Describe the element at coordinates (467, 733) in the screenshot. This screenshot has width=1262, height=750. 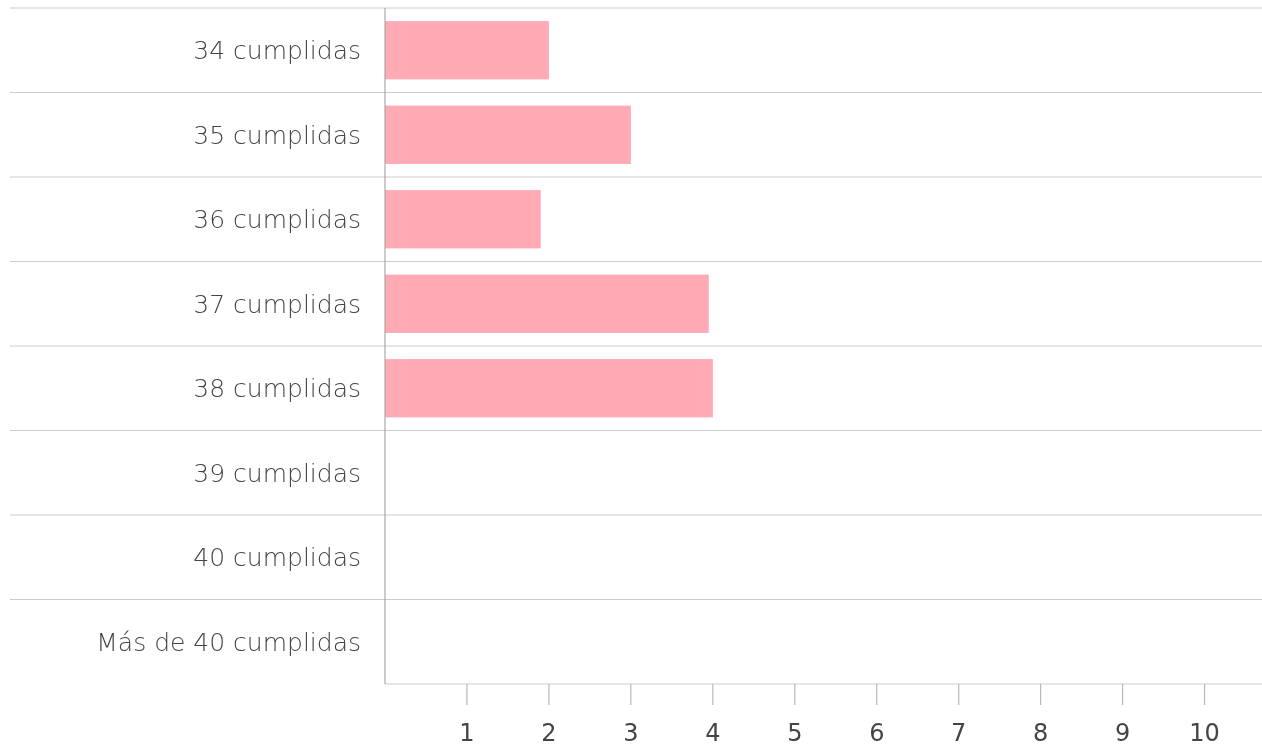
I see `x-tick-label: 1` at that location.